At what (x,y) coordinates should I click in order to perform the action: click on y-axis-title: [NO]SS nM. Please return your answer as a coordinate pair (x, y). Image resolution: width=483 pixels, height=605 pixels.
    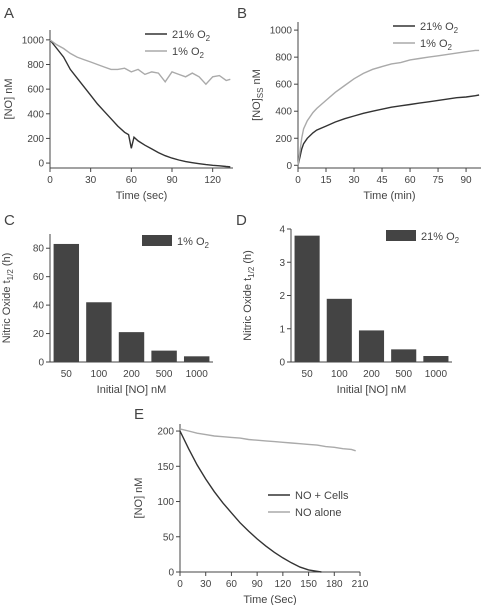
    Looking at the image, I should click on (258, 95).